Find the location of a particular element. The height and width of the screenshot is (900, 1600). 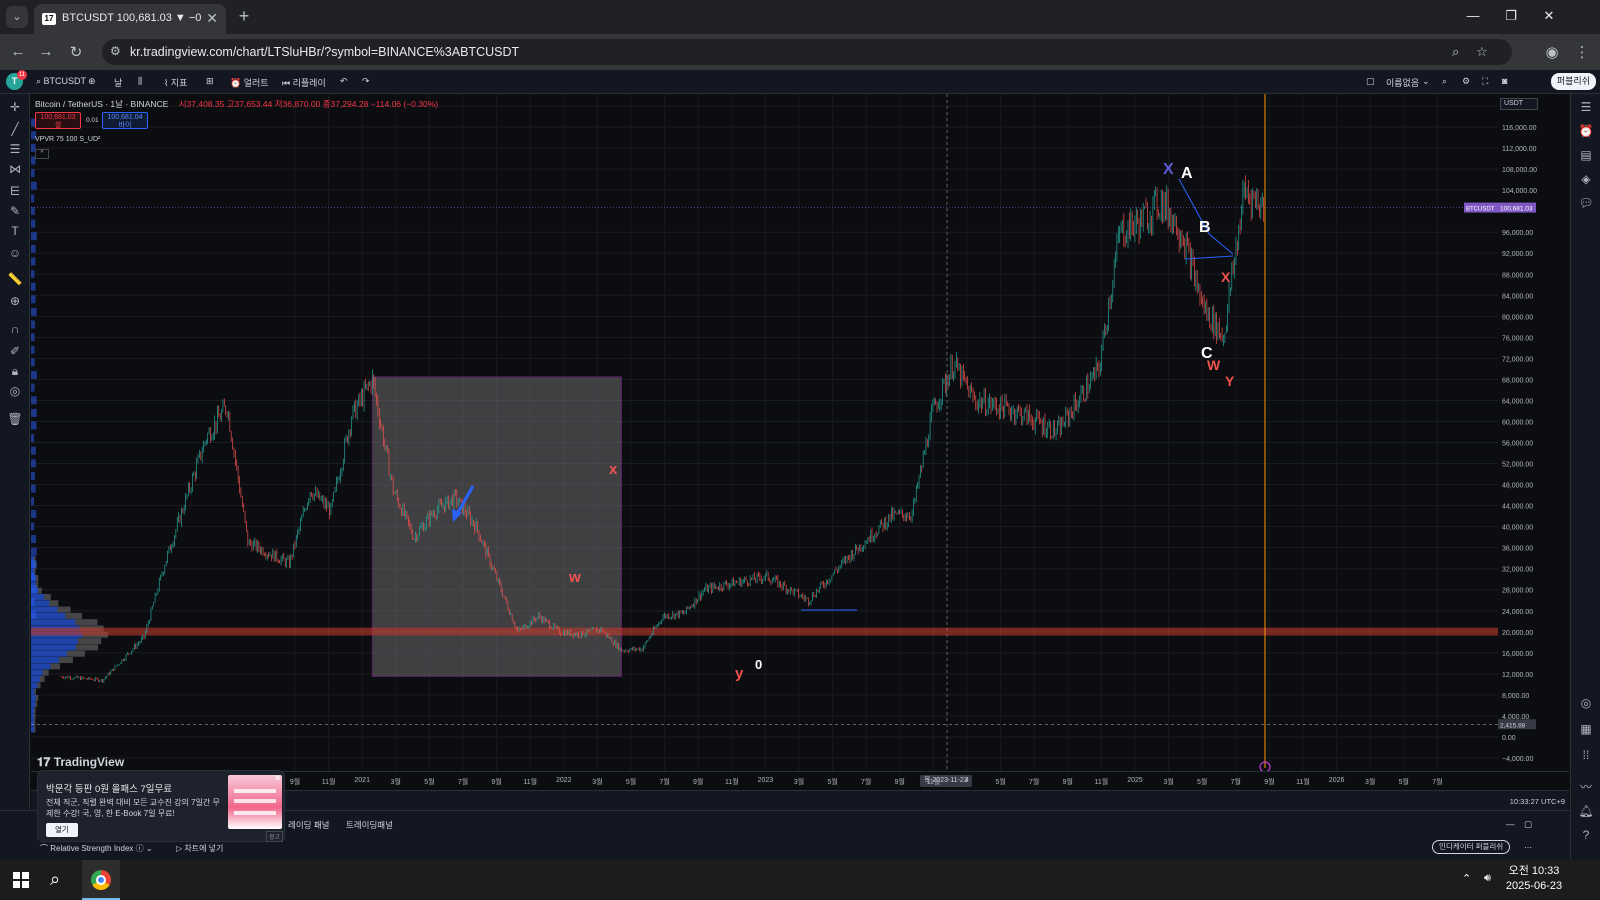

magnet-icon: ∩ is located at coordinates (15, 329).